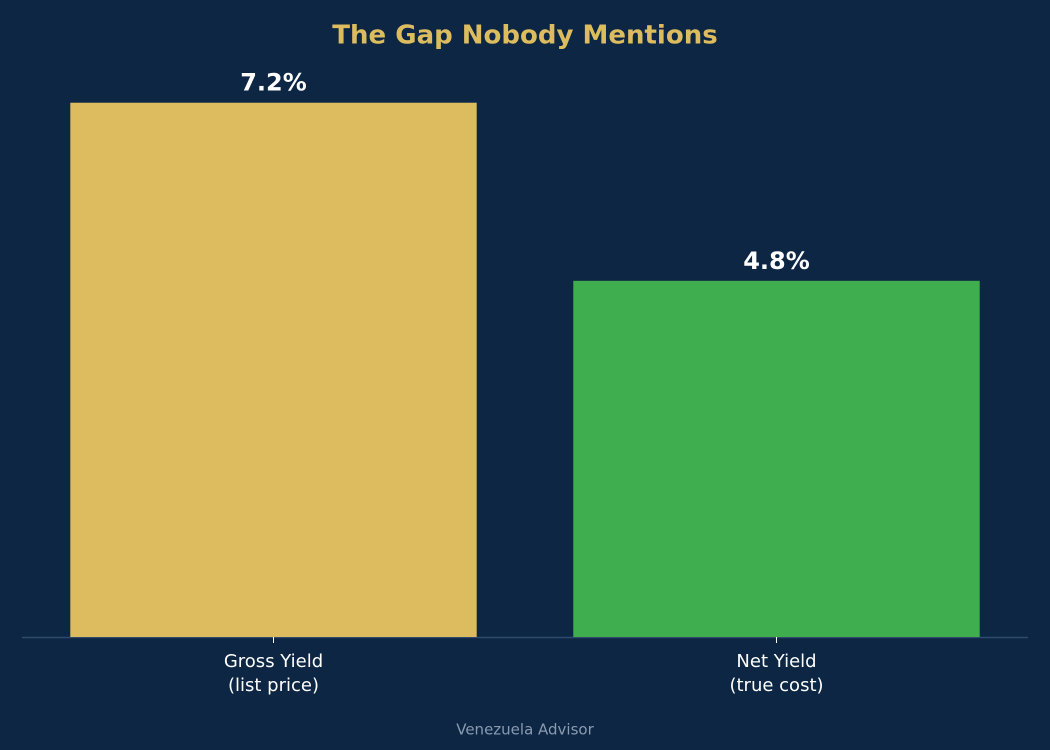 This screenshot has width=1050, height=750. What do you see at coordinates (524, 36) in the screenshot?
I see `chart-title: The Gap Nobody Mentions` at bounding box center [524, 36].